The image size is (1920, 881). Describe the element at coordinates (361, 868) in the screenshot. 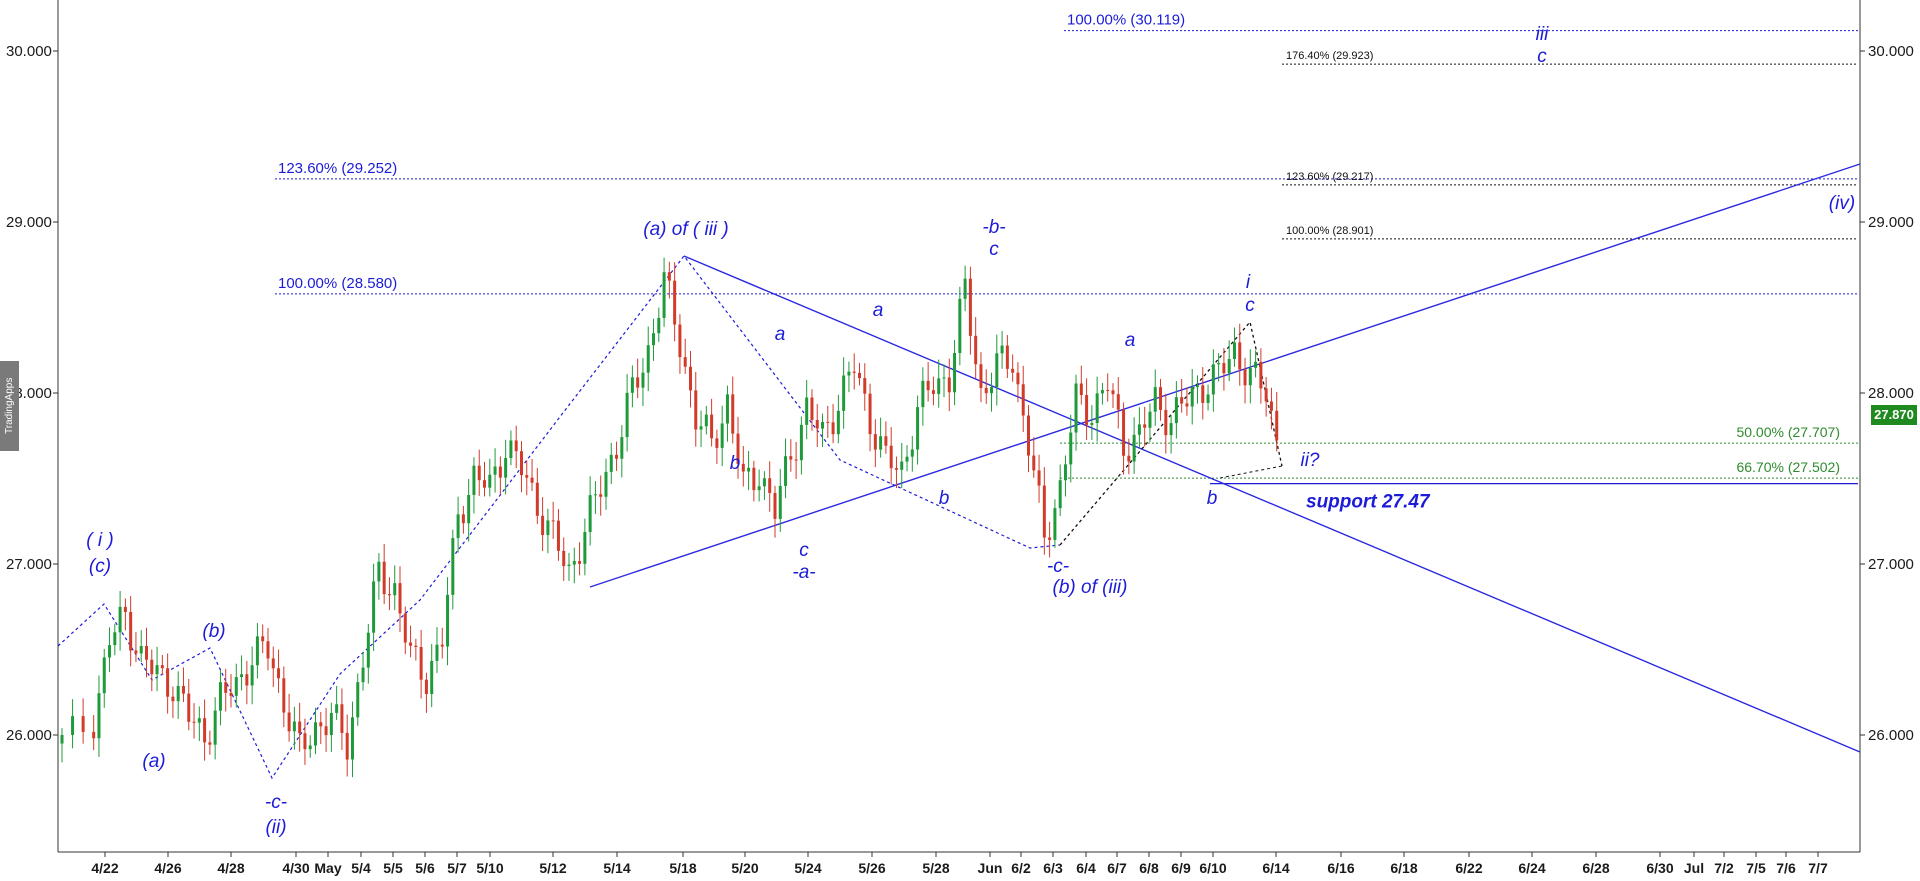

I see `x-tick-label: 5/4` at that location.